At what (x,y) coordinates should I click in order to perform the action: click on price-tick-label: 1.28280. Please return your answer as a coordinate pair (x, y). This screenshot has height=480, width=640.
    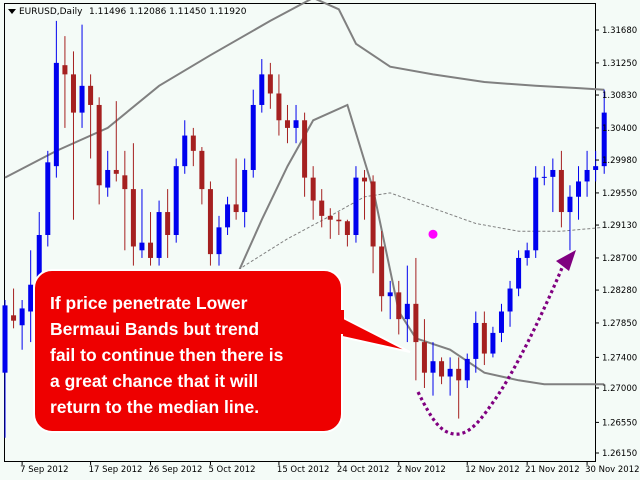
    Looking at the image, I should click on (619, 291).